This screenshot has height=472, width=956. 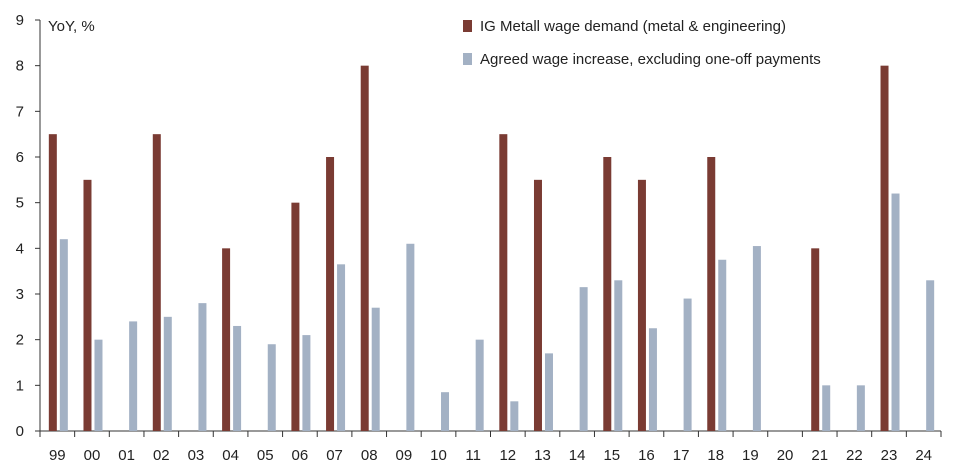 I want to click on x-tick-label: 04, so click(x=230, y=455).